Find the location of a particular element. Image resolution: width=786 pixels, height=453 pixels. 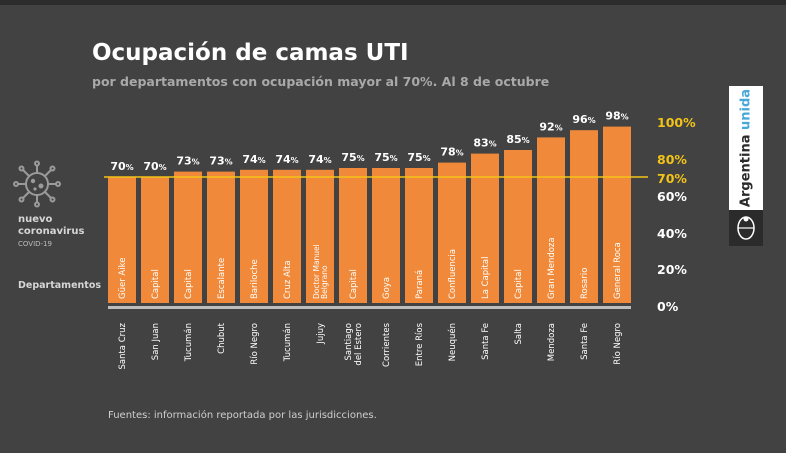

bar-department-label: Cruz Alta is located at coordinates (288, 279).